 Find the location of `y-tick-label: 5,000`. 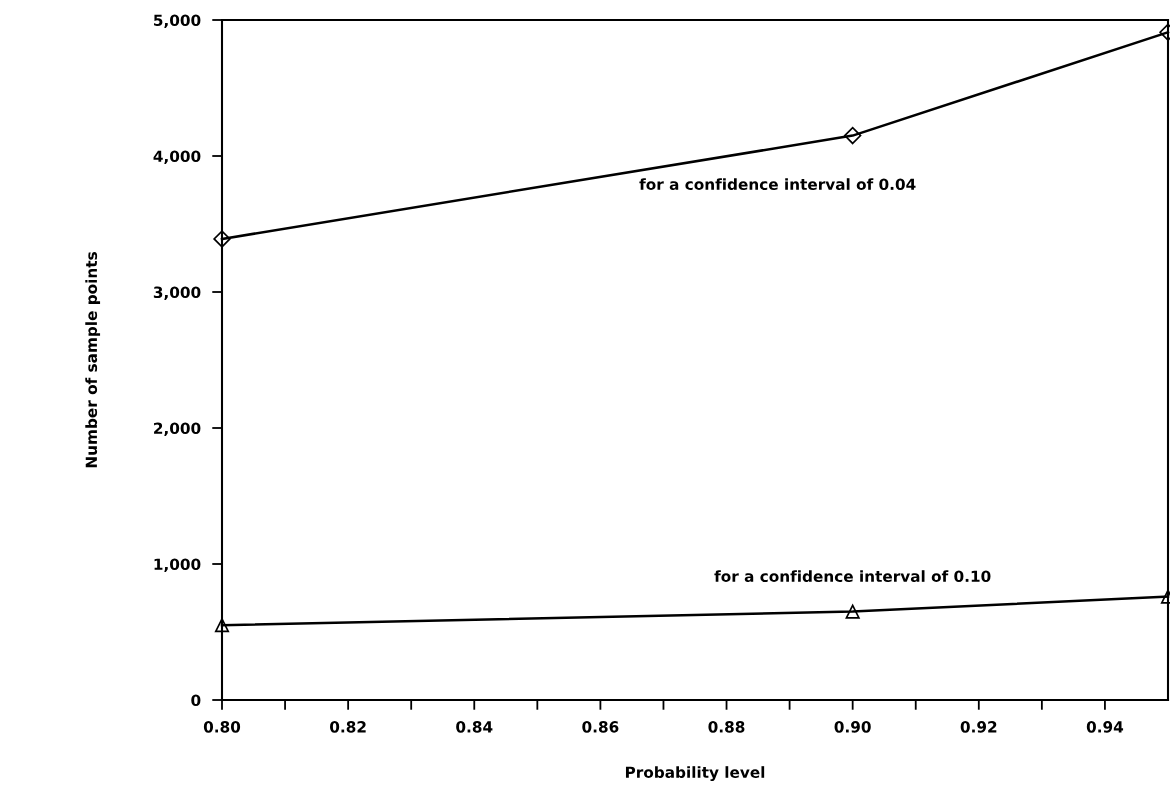

y-tick-label: 5,000 is located at coordinates (177, 21).